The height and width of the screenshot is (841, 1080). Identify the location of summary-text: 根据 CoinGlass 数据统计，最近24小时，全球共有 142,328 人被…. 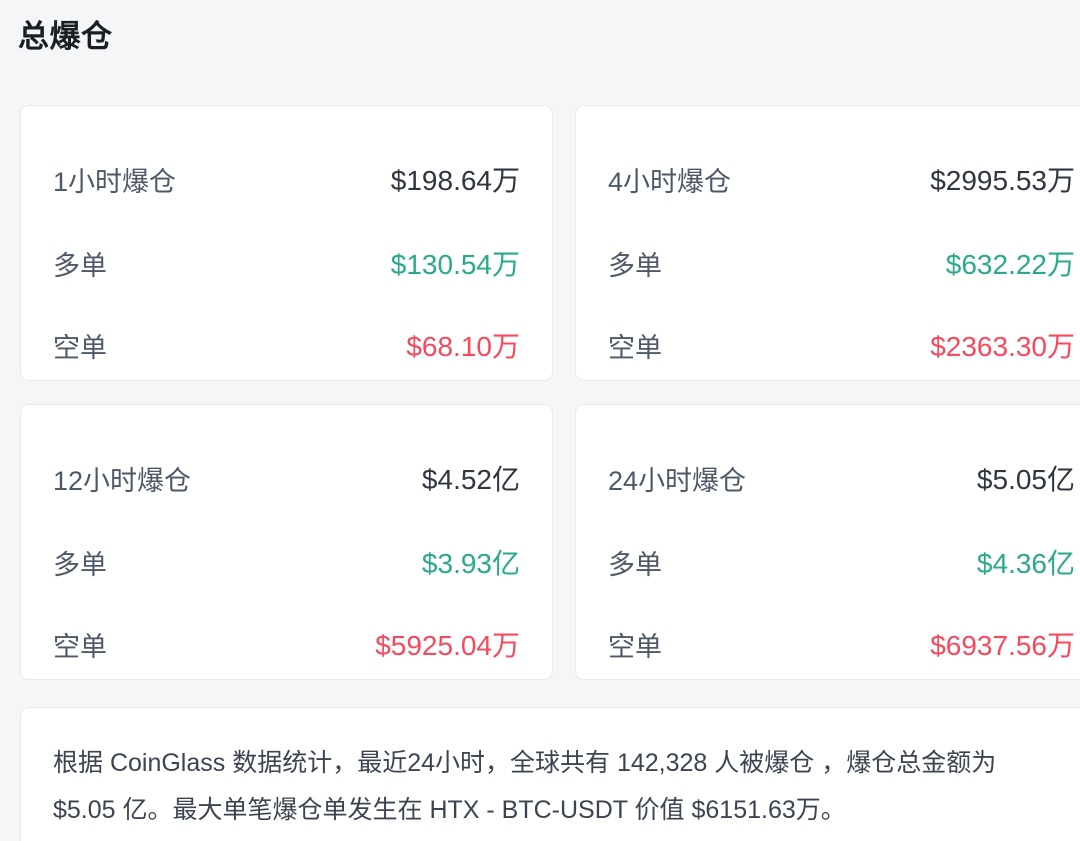
(525, 786).